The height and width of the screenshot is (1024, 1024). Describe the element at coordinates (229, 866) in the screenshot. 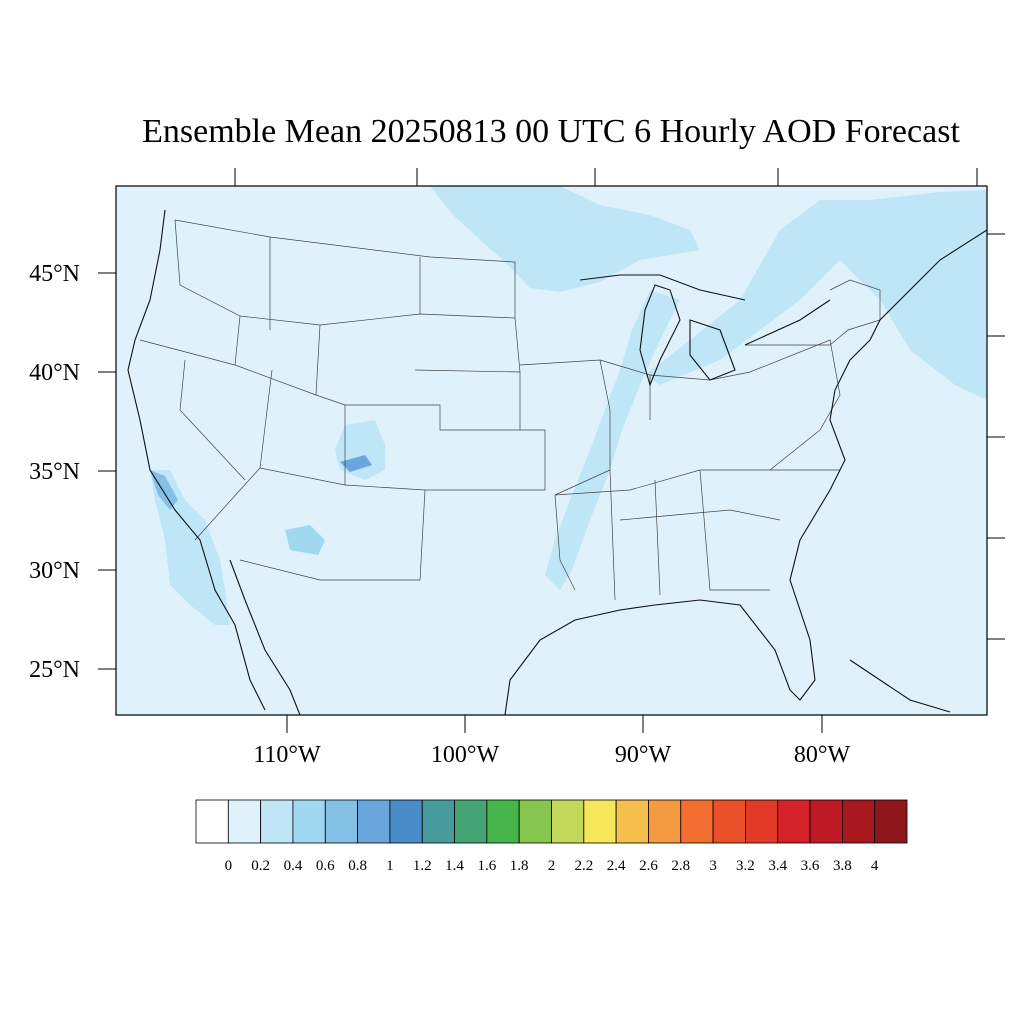

I see `colorbar-label-0: 0` at that location.